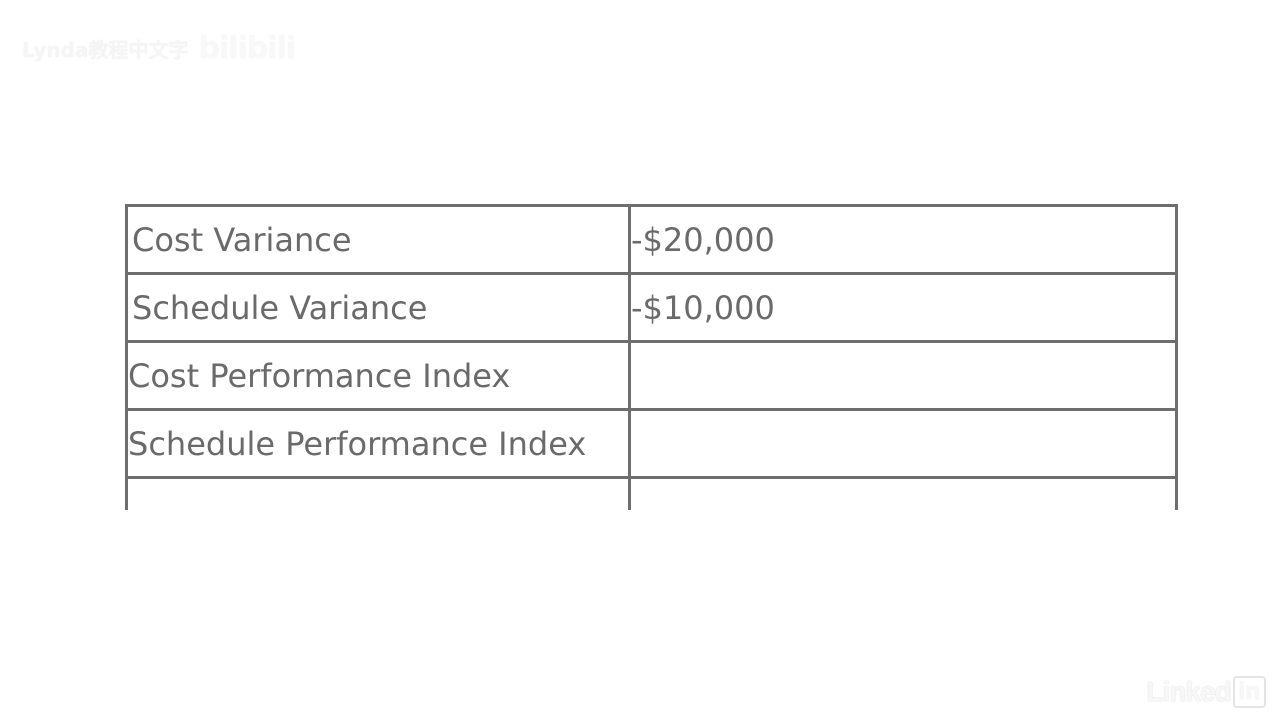  Describe the element at coordinates (247, 48) in the screenshot. I see `bilibili-logo: bilibili` at that location.